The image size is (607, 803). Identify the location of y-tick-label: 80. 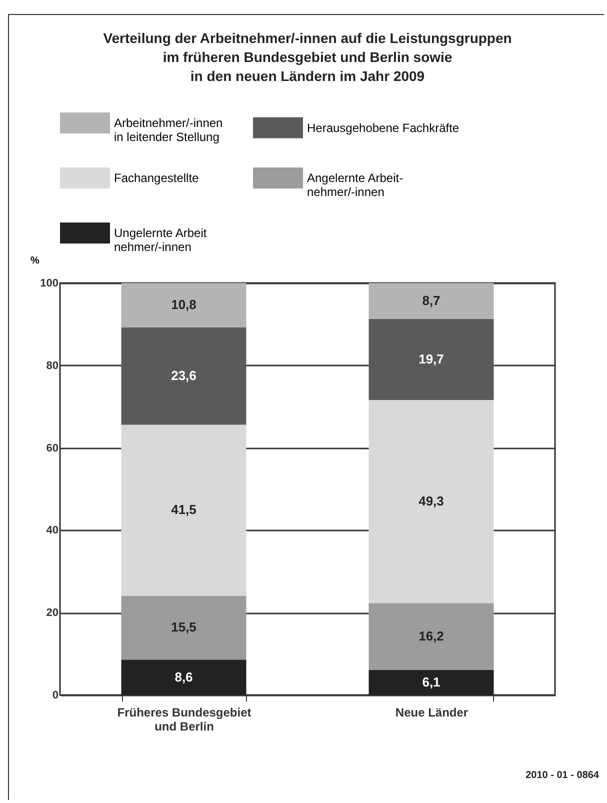
(52, 366).